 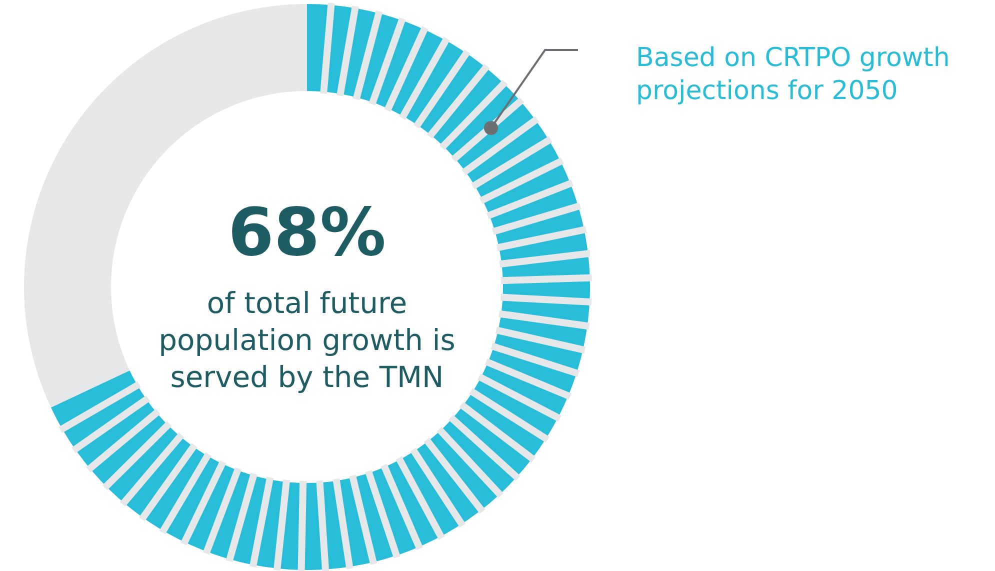 I want to click on text: Based on CRTPO growth projections for 2050, so click(x=793, y=74).